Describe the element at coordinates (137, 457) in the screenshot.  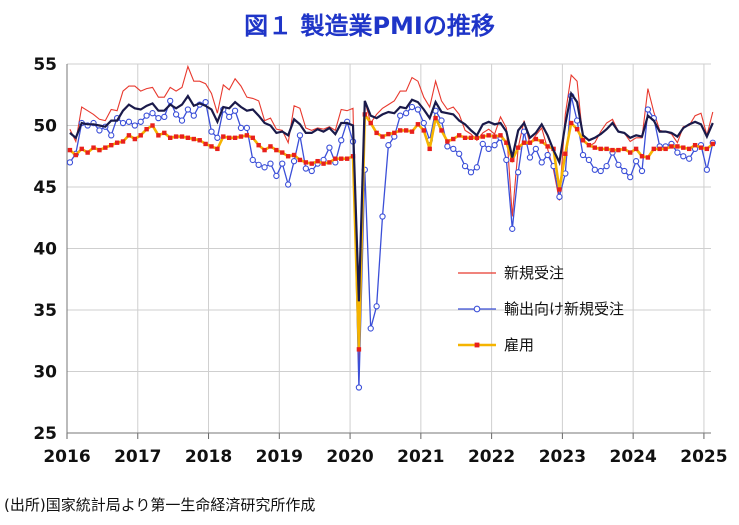
I see `x-tick-label: 2017` at that location.